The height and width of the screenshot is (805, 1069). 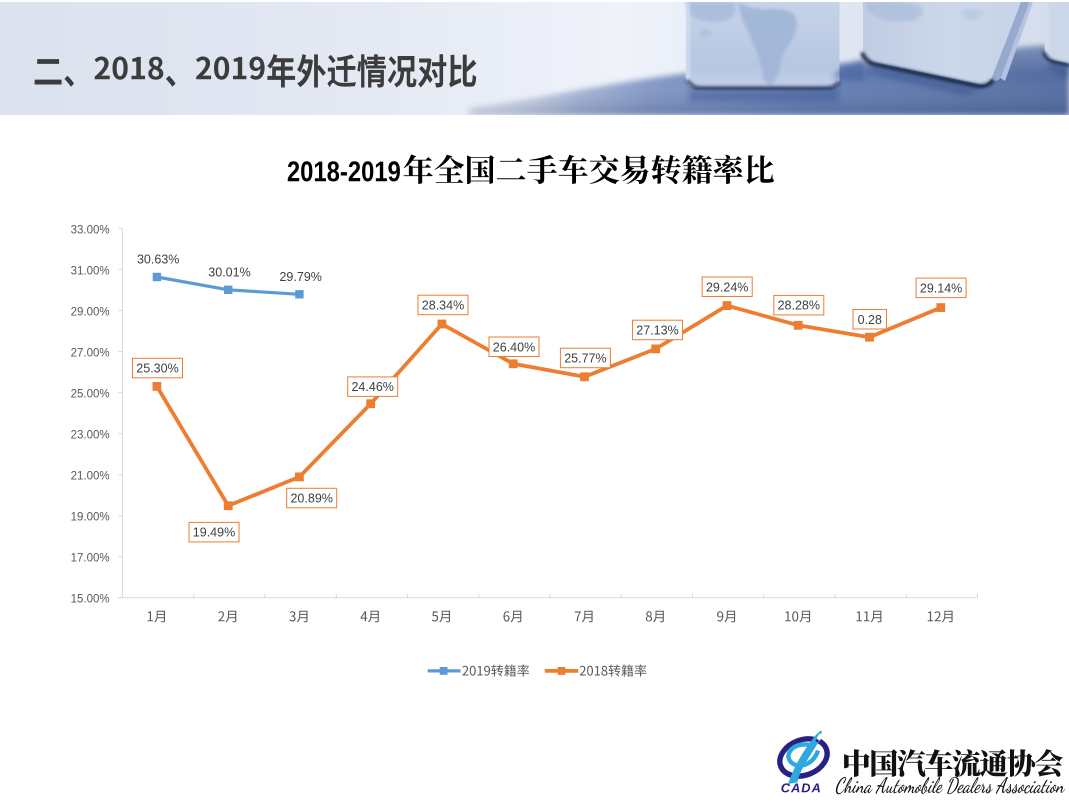 I want to click on svg-text: 33.00%, so click(x=90, y=230).